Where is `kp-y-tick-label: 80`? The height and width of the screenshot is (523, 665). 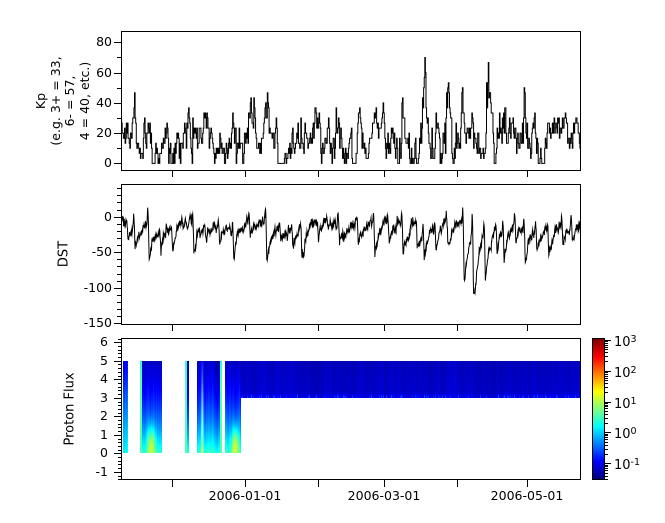
kp-y-tick-label: 80 is located at coordinates (104, 41).